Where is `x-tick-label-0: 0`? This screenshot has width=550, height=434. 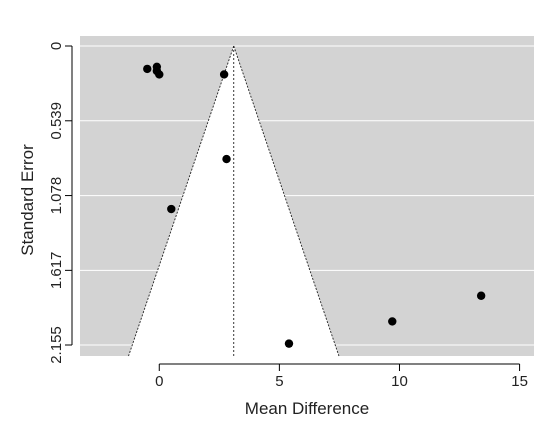 x-tick-label-0: 0 is located at coordinates (159, 381).